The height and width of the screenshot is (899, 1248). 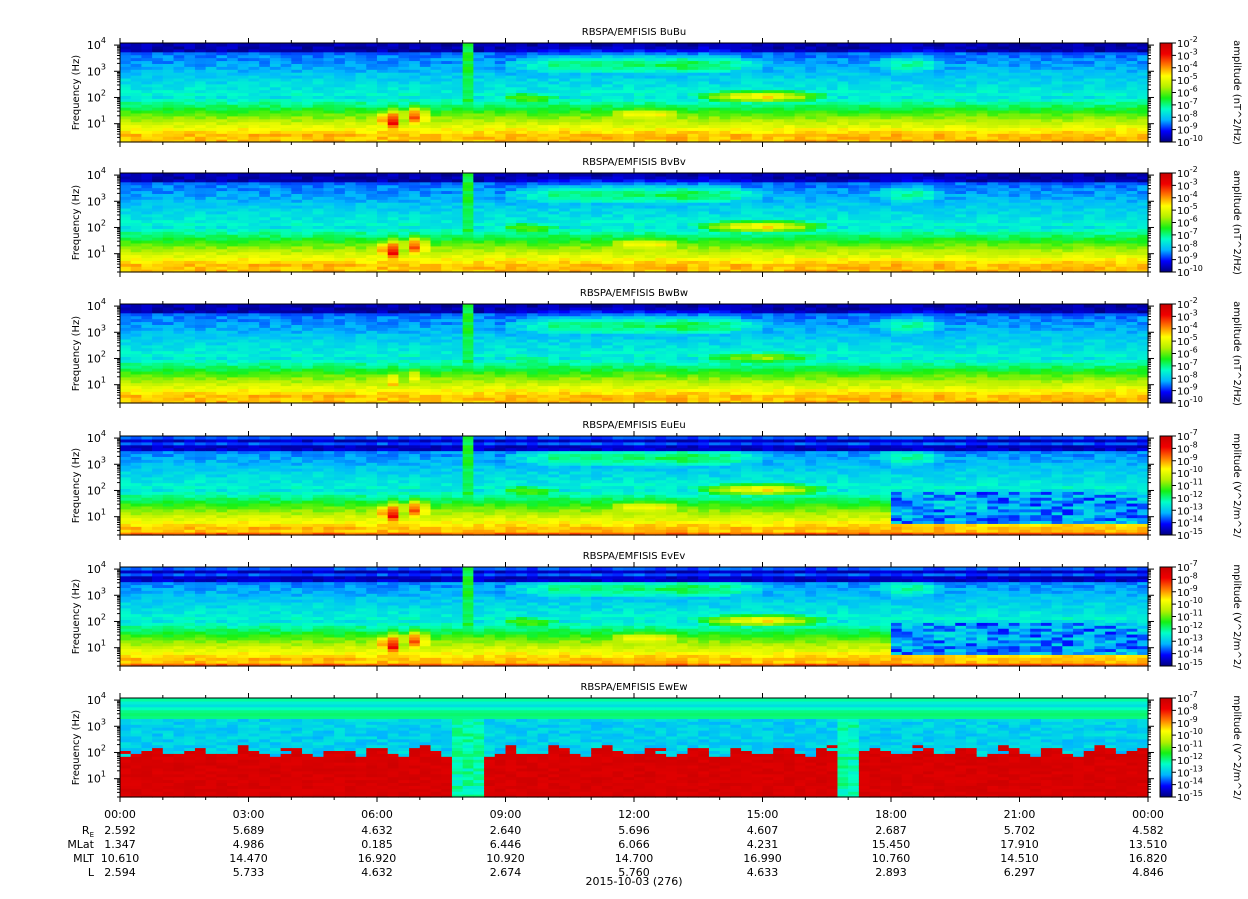 I want to click on y-axis-label: Frequency (Hz), so click(x=76, y=93).